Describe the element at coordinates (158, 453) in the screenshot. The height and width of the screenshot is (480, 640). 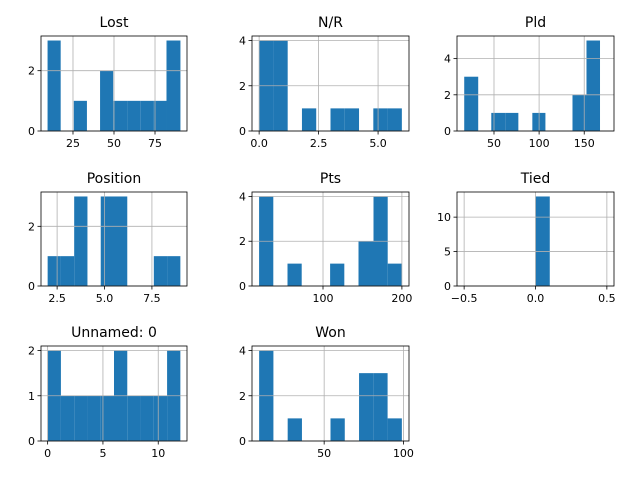
I see `x-tick-label: 10` at that location.